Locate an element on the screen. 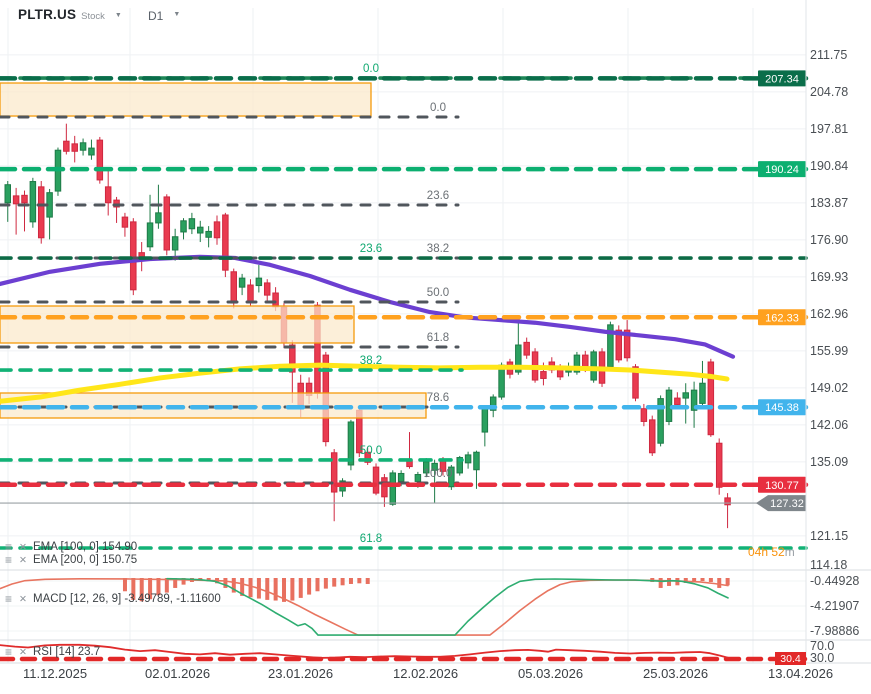 The height and width of the screenshot is (694, 871). price-level-badge-text: 130.77 is located at coordinates (782, 486).